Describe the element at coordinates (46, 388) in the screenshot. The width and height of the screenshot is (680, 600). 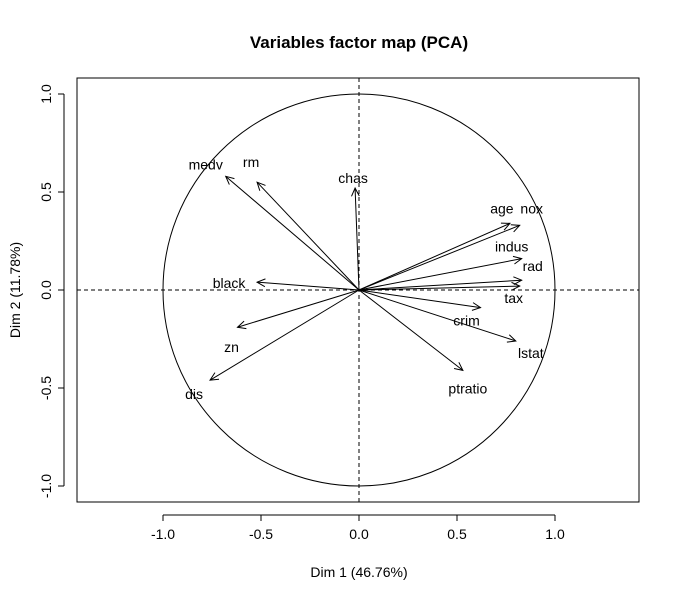
I see `y-tick-label: -0.5` at that location.